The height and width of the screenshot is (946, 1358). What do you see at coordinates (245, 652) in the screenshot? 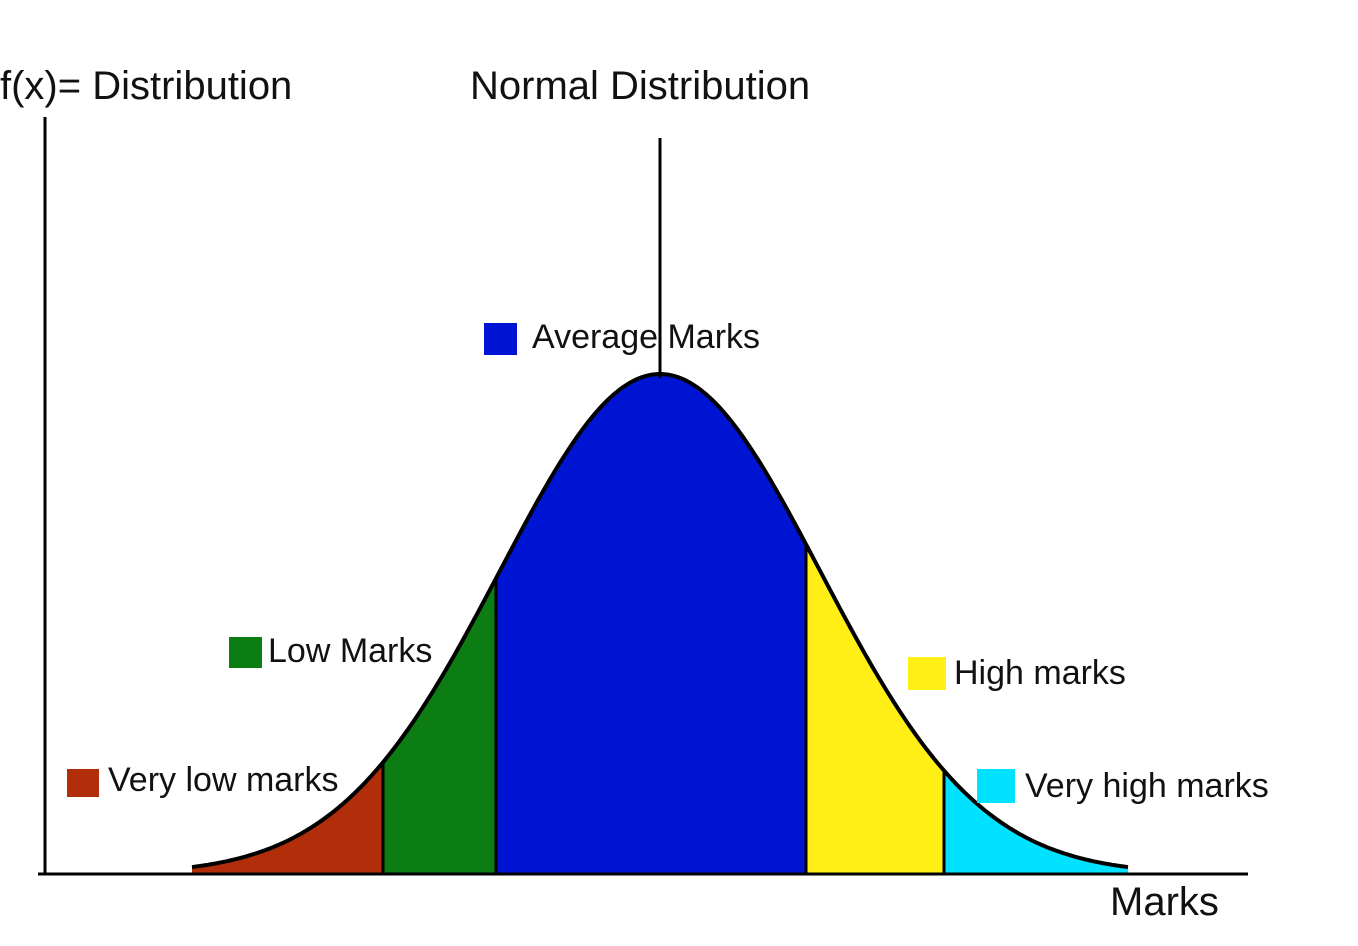
I see `legend-swatch-low` at bounding box center [245, 652].